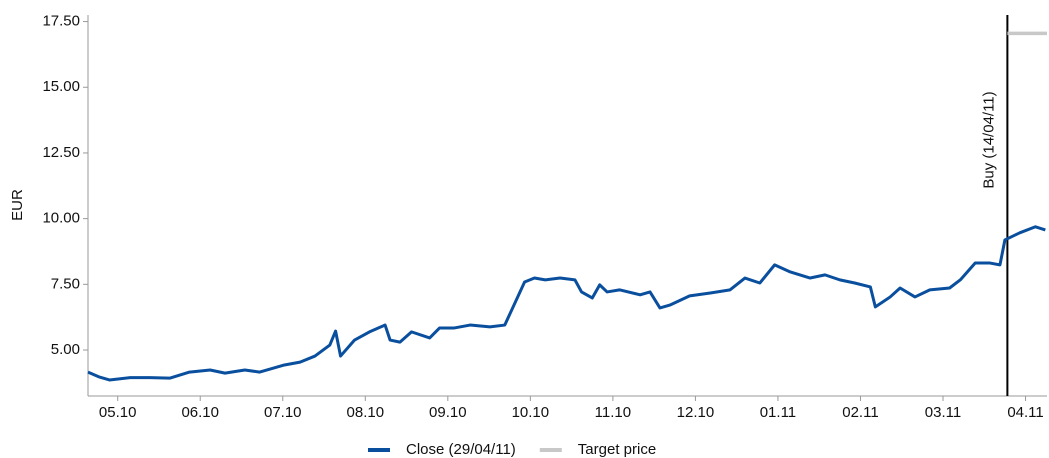 The width and height of the screenshot is (1049, 458). I want to click on x-tick-label: 11.10, so click(613, 412).